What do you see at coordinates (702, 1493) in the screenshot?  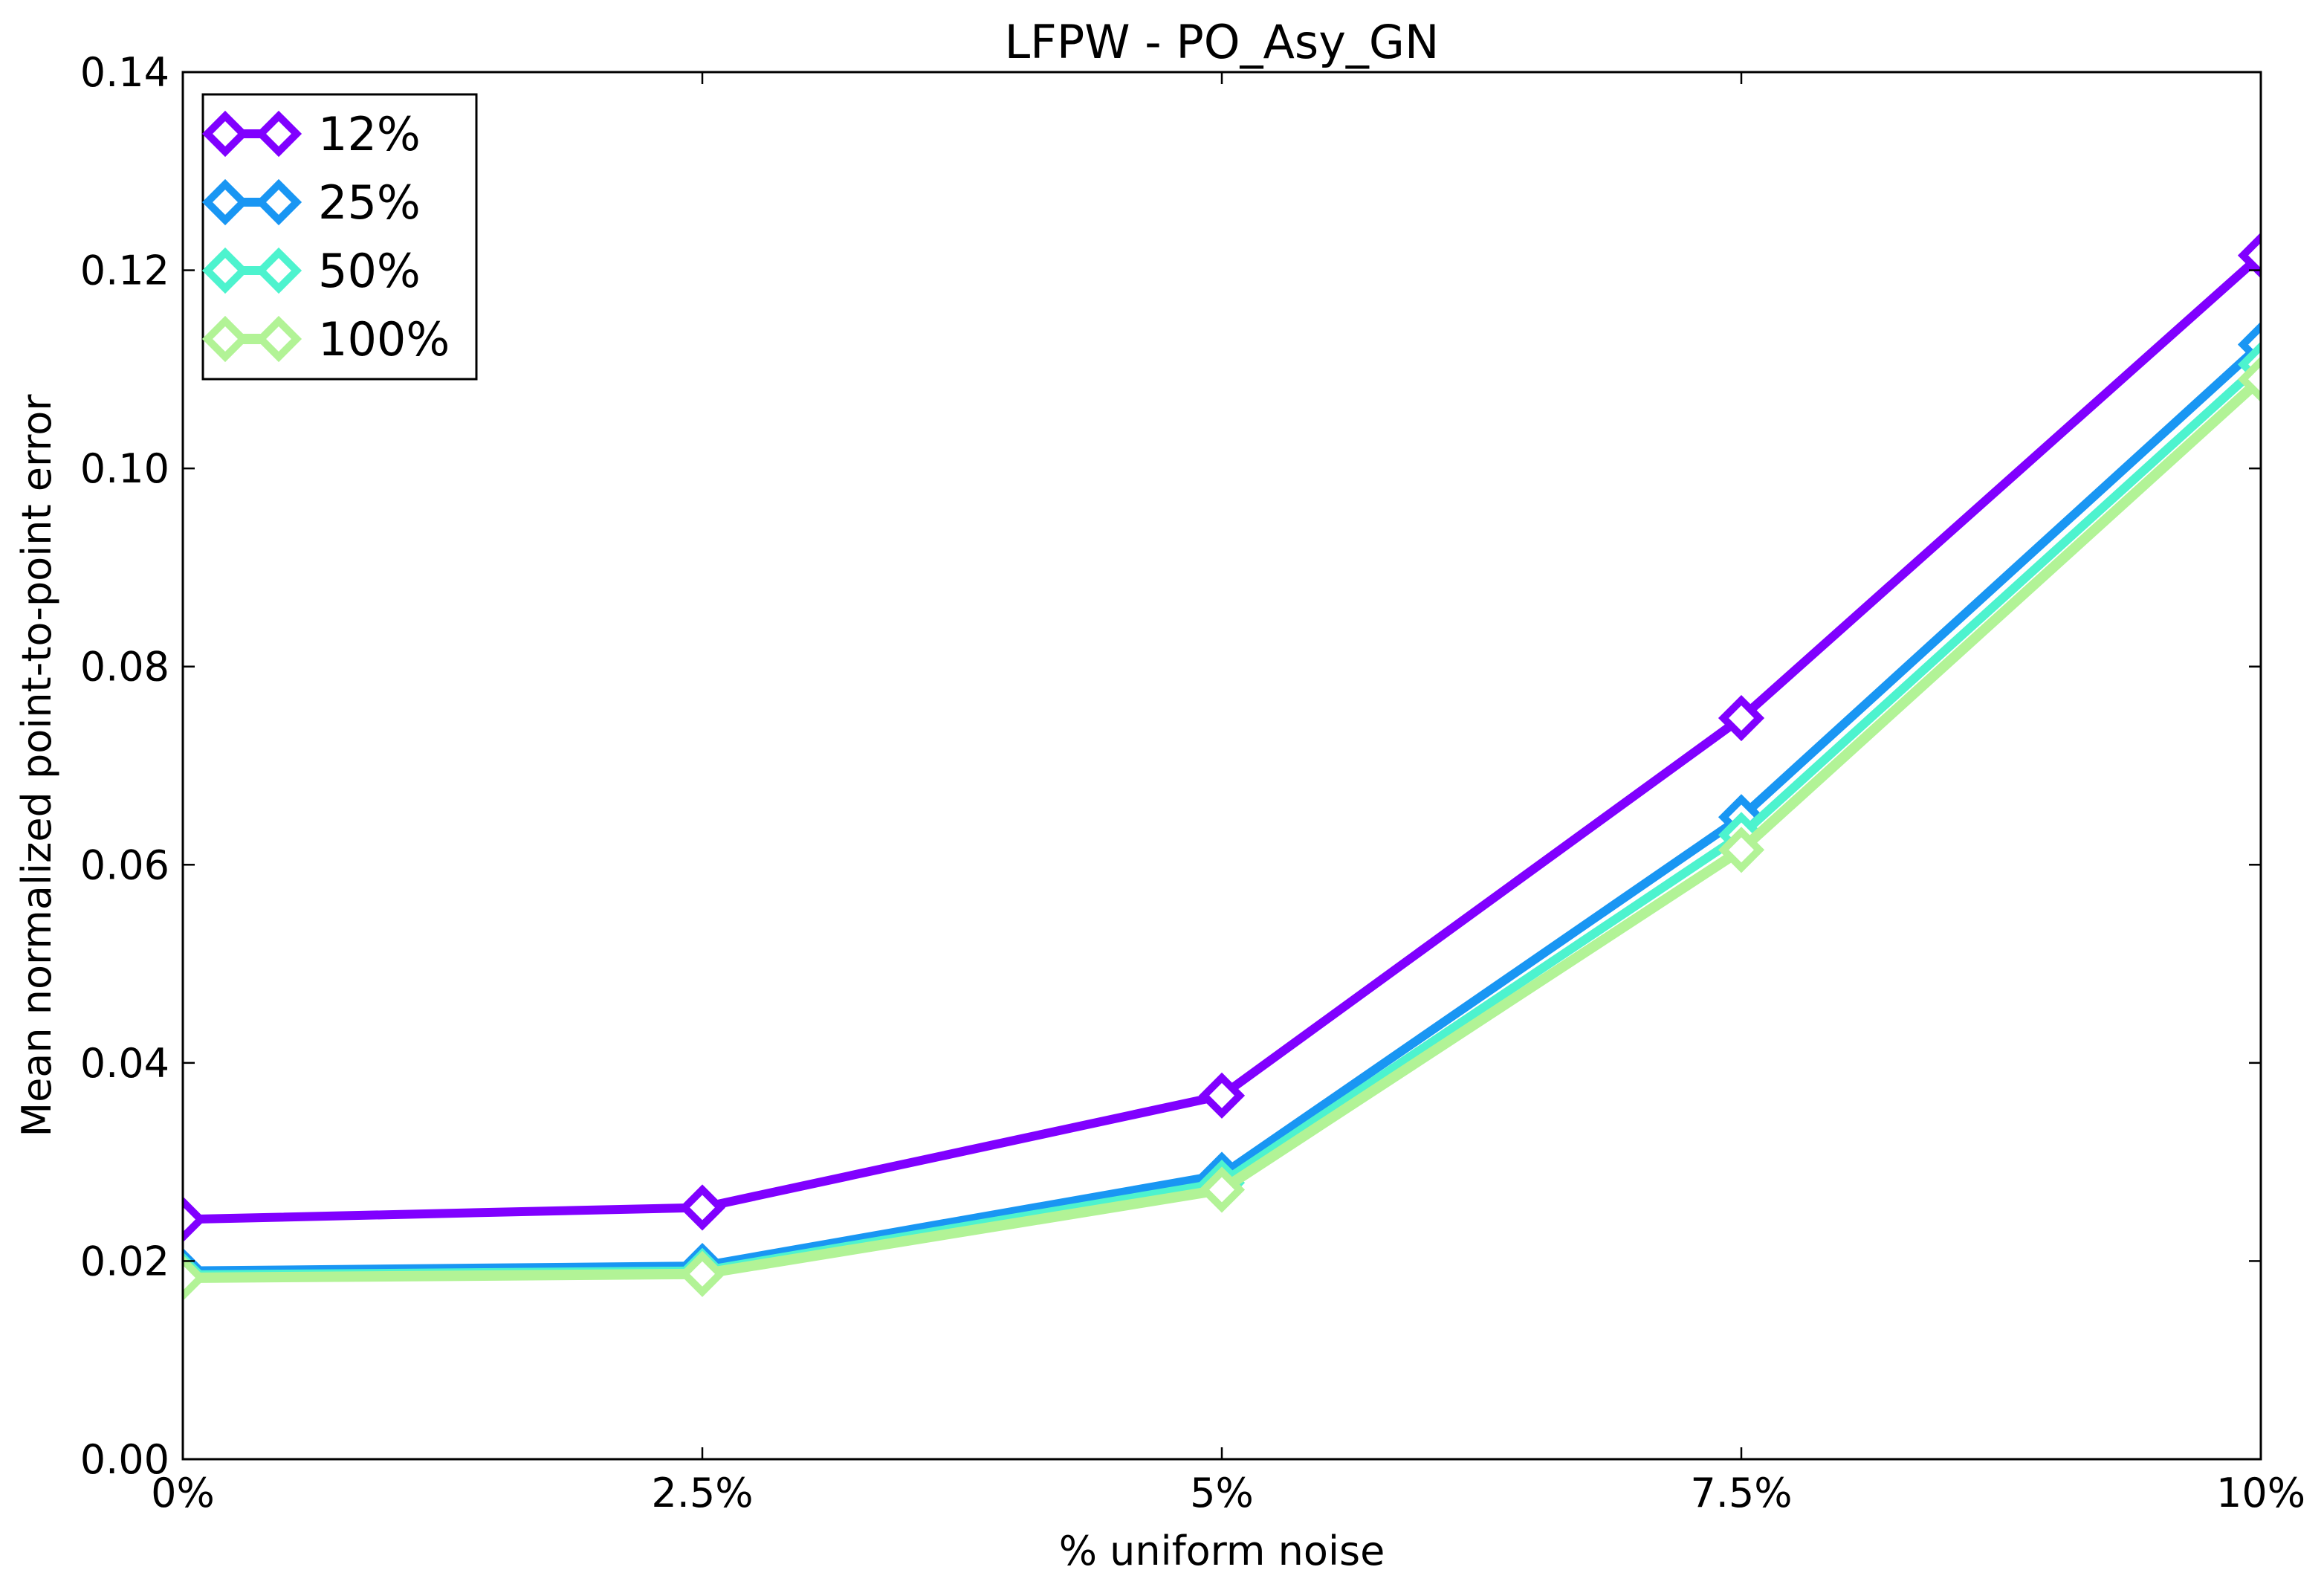 I see `x-tick-label: 2.5%` at bounding box center [702, 1493].